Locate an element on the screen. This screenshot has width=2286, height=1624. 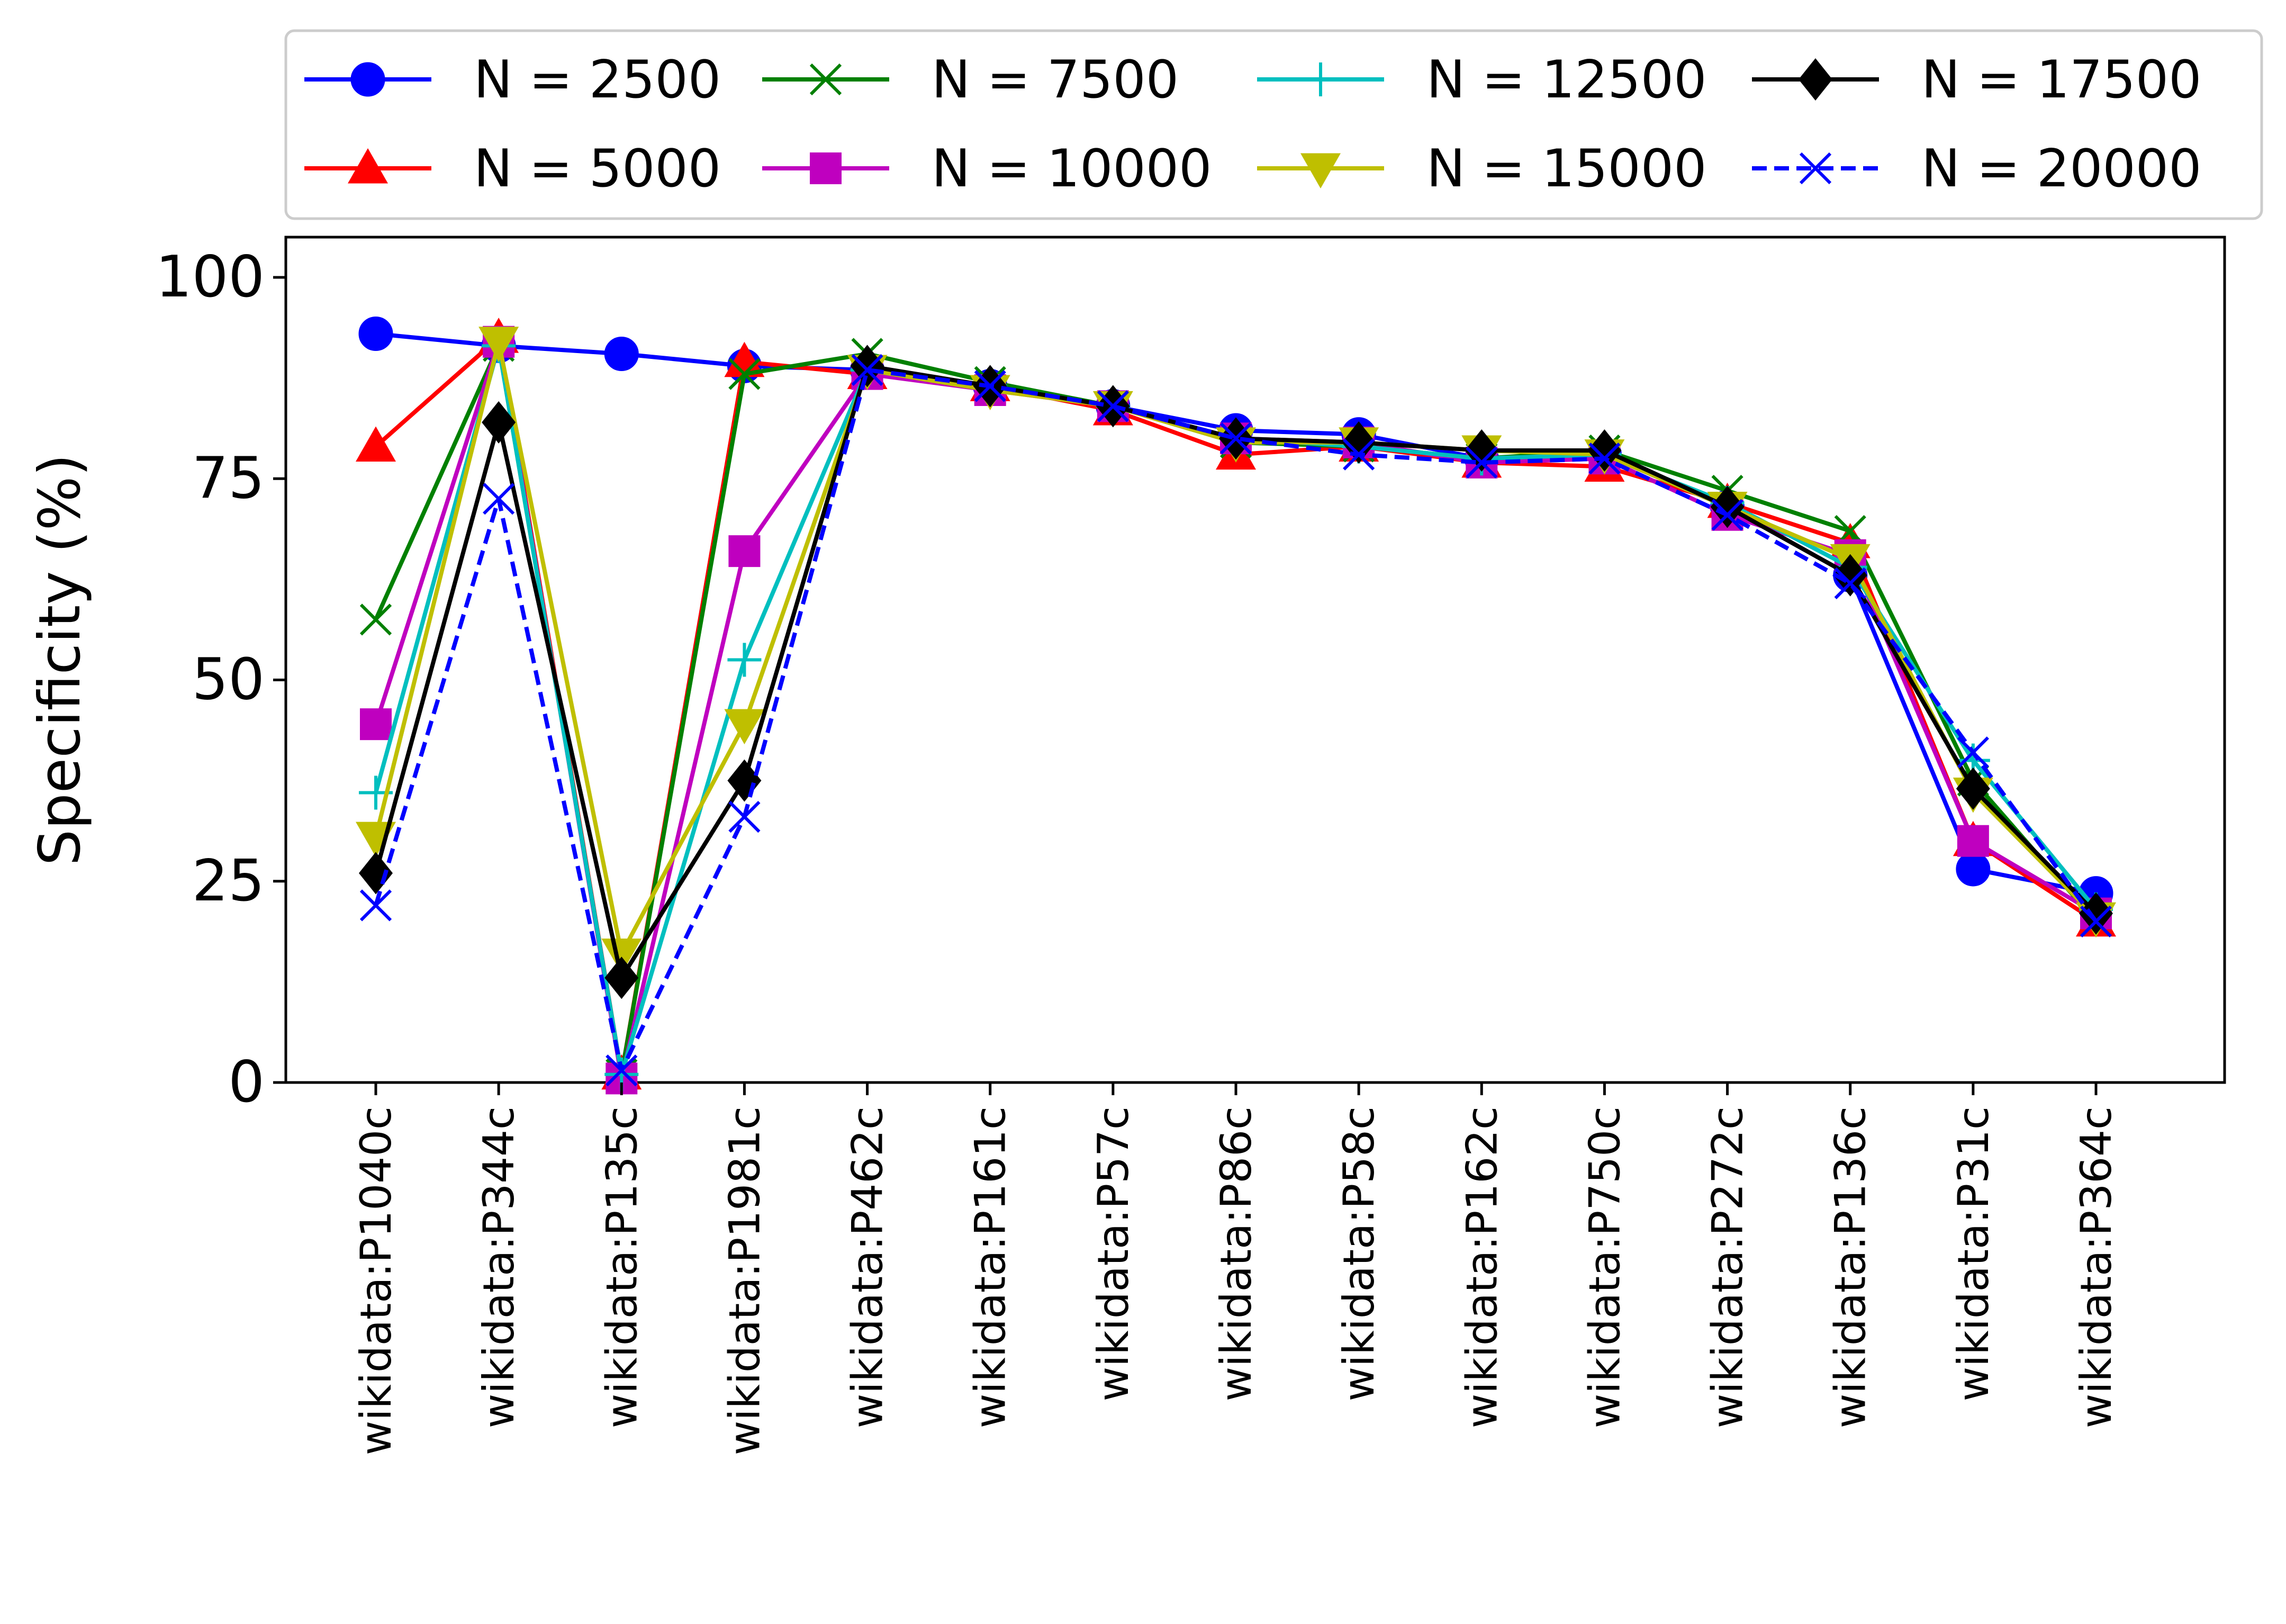
x-tick-label: wikidata:P750c is located at coordinates (1605, 1267).